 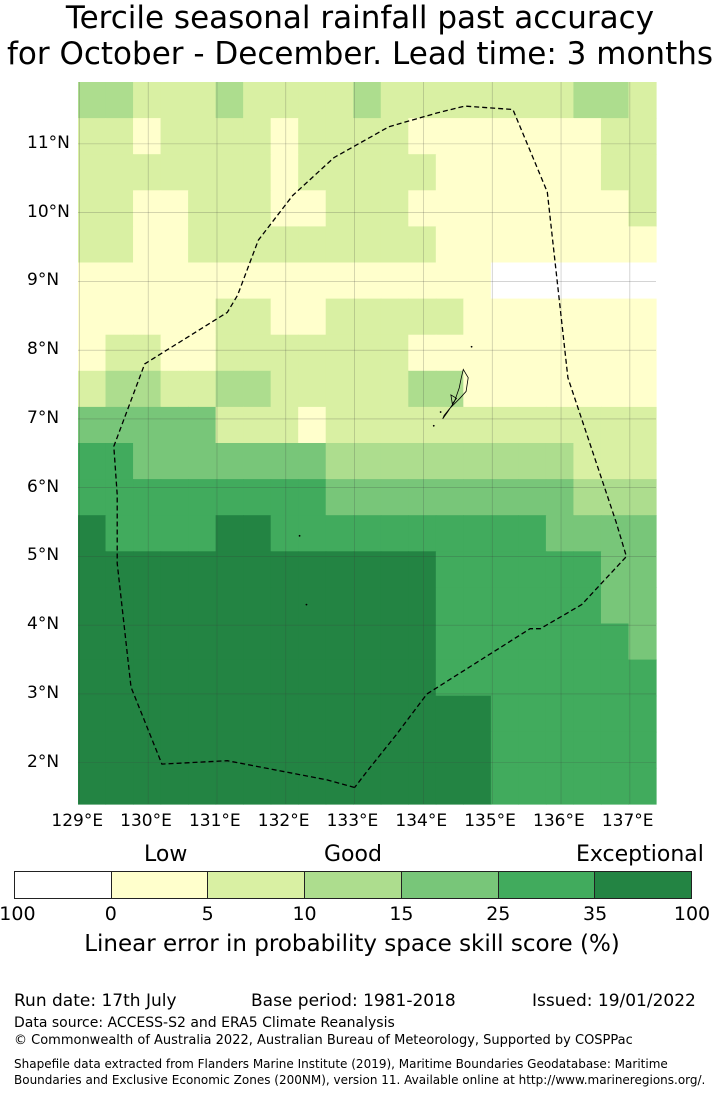 I want to click on chart-title-line-1: Tercile seasonal rainfall past accuracy, so click(x=360, y=18).